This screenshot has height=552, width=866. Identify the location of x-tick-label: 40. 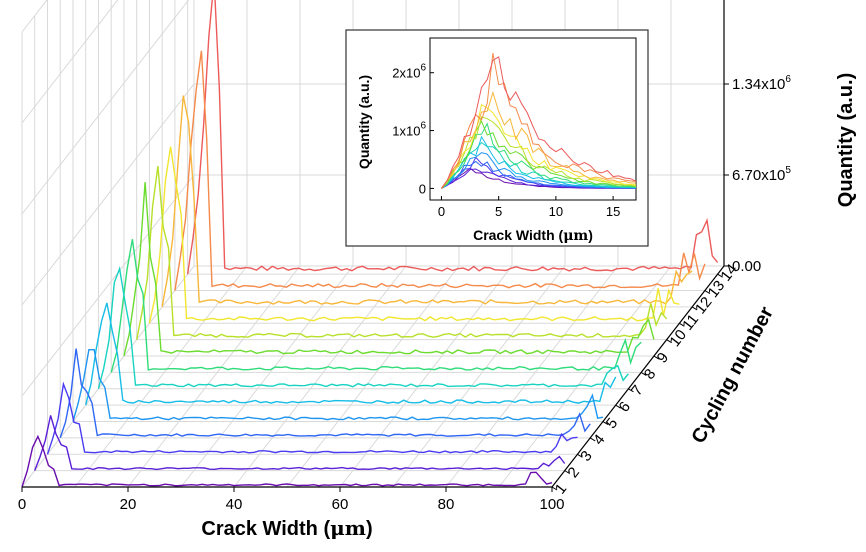
(234, 504).